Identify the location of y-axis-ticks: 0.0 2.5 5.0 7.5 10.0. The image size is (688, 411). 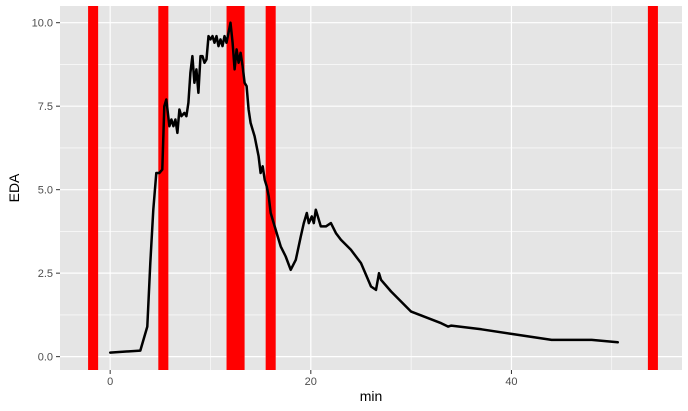
(46, 191).